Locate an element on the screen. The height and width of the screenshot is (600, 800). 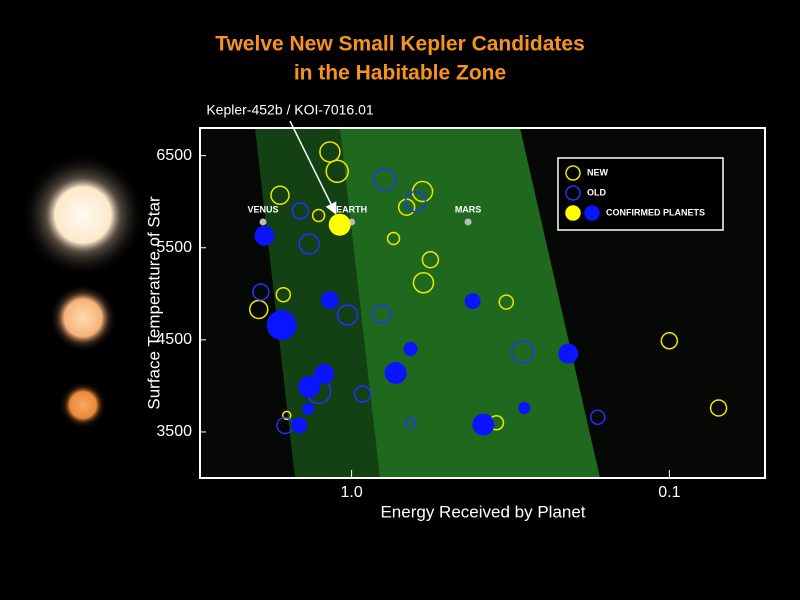
legend is located at coordinates (640, 194).